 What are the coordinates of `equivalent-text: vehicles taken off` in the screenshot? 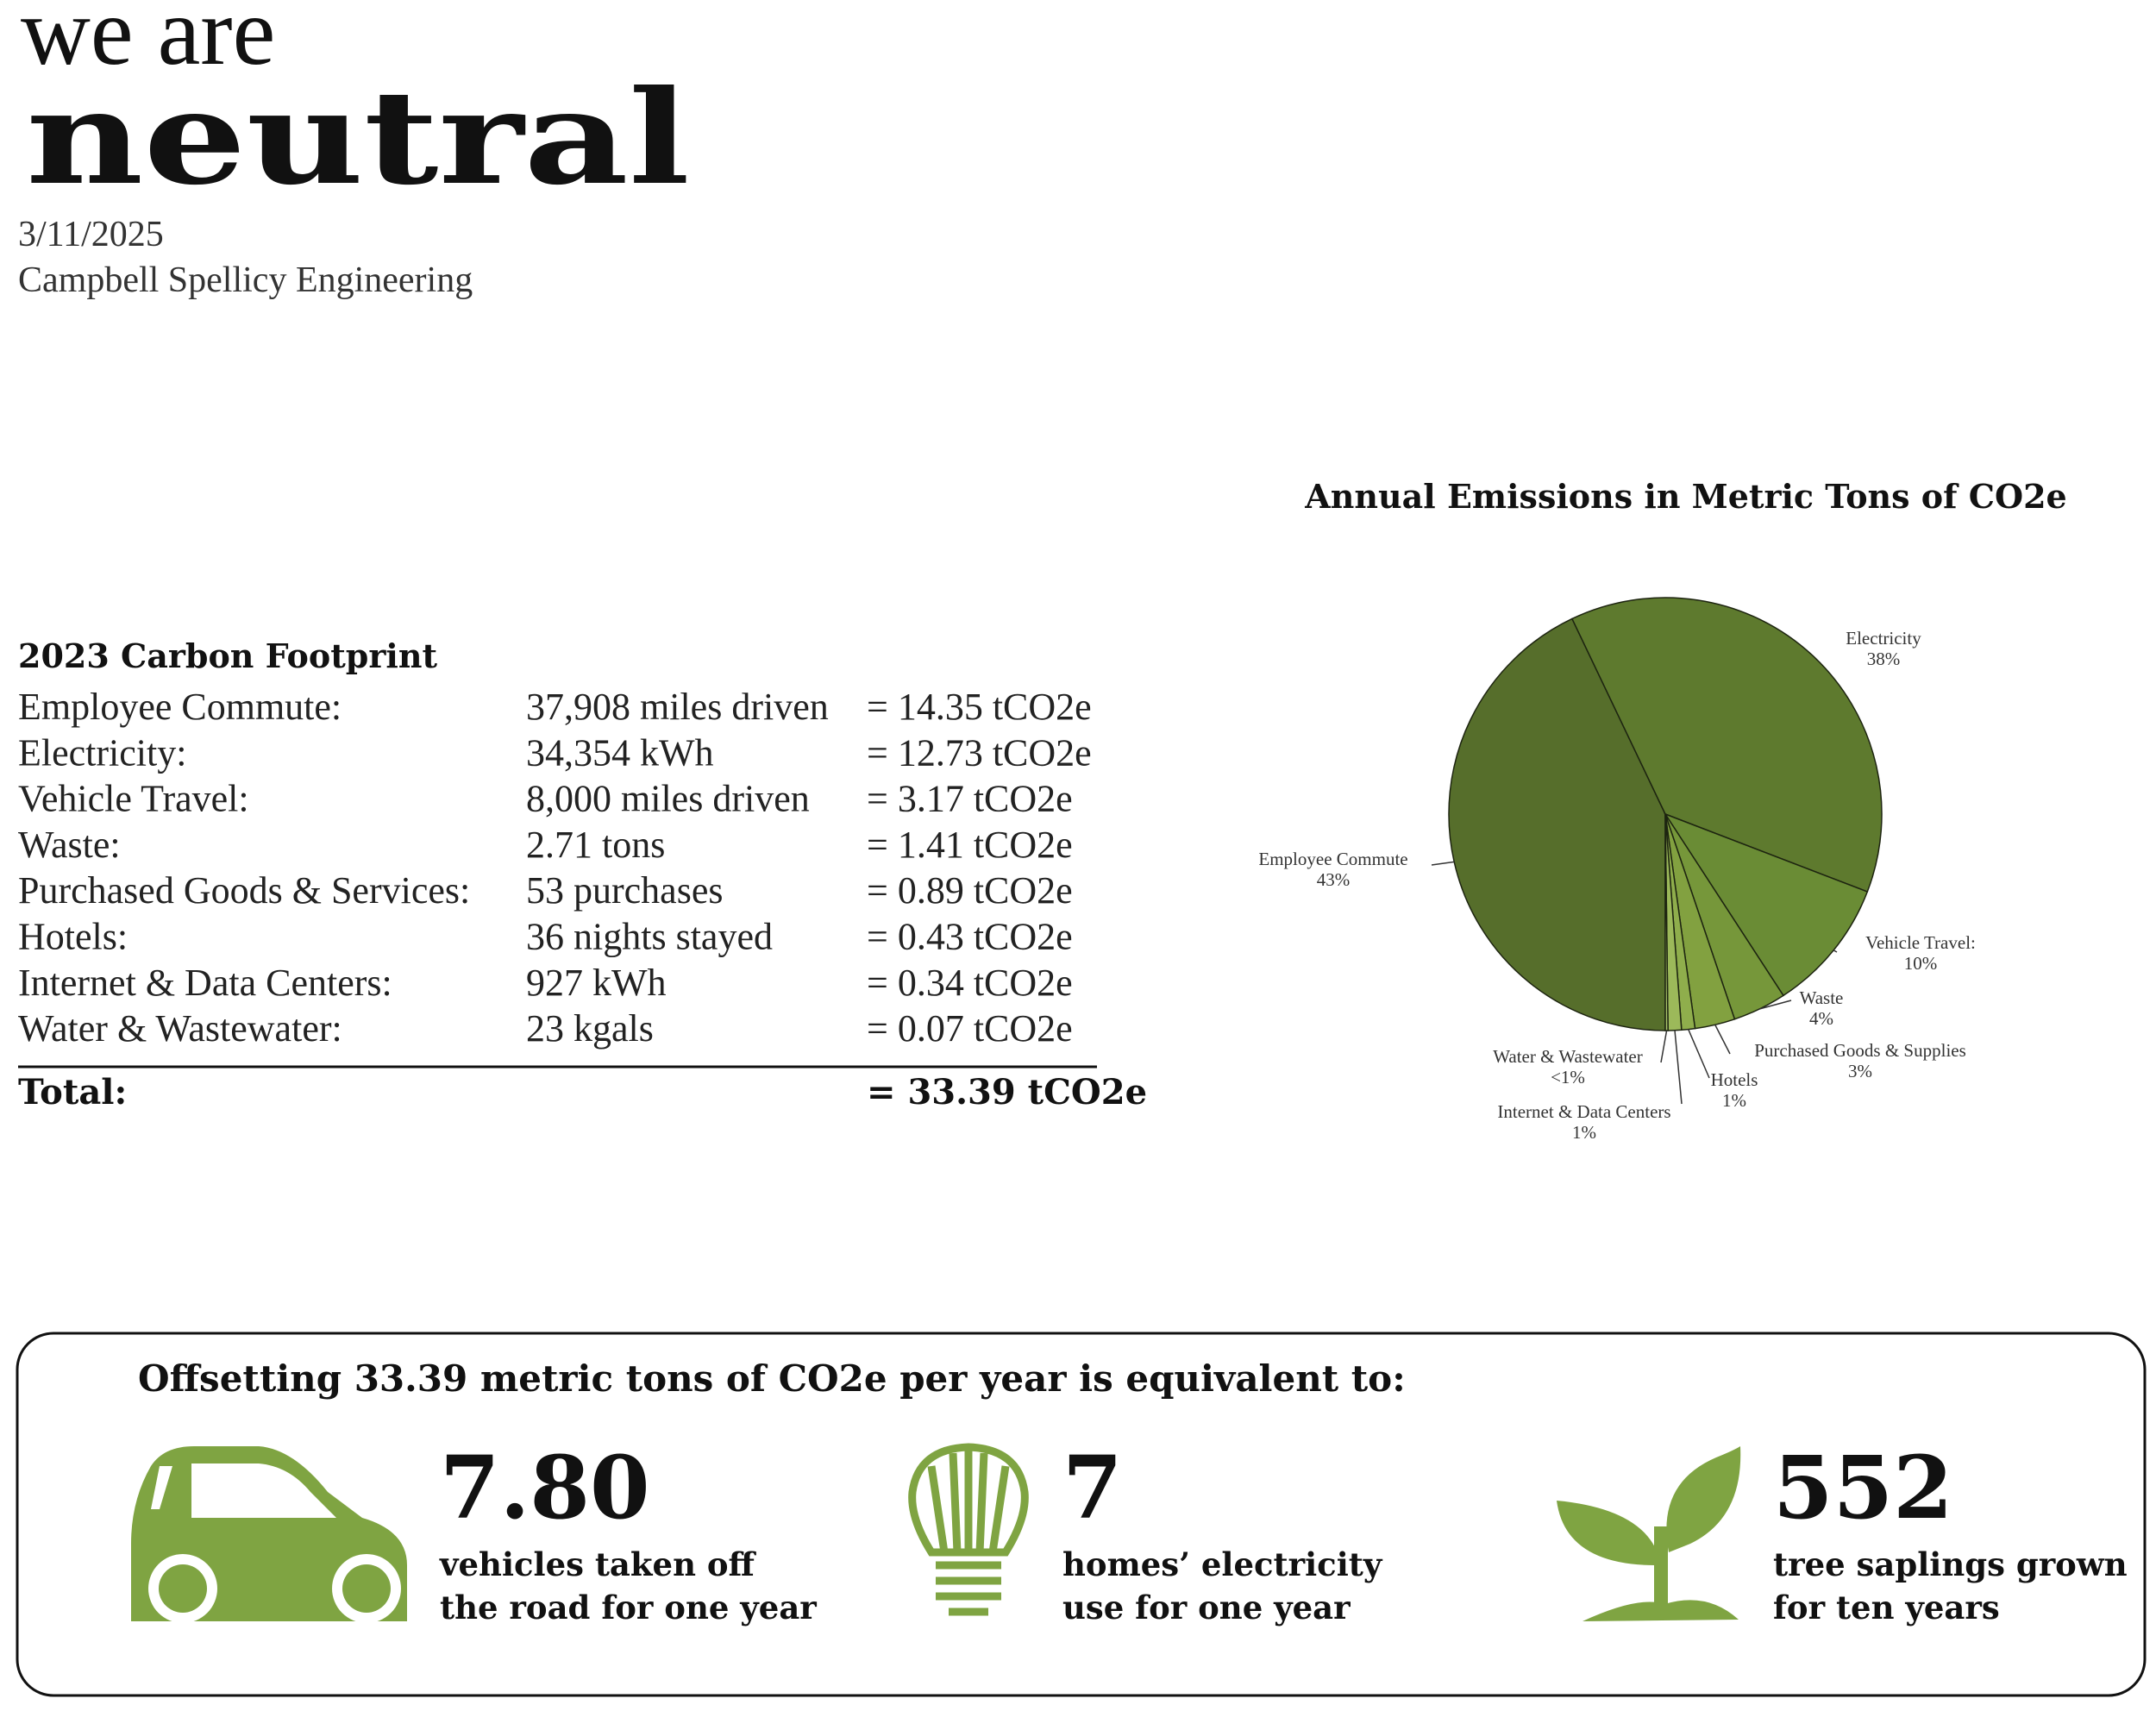 It's located at (598, 1564).